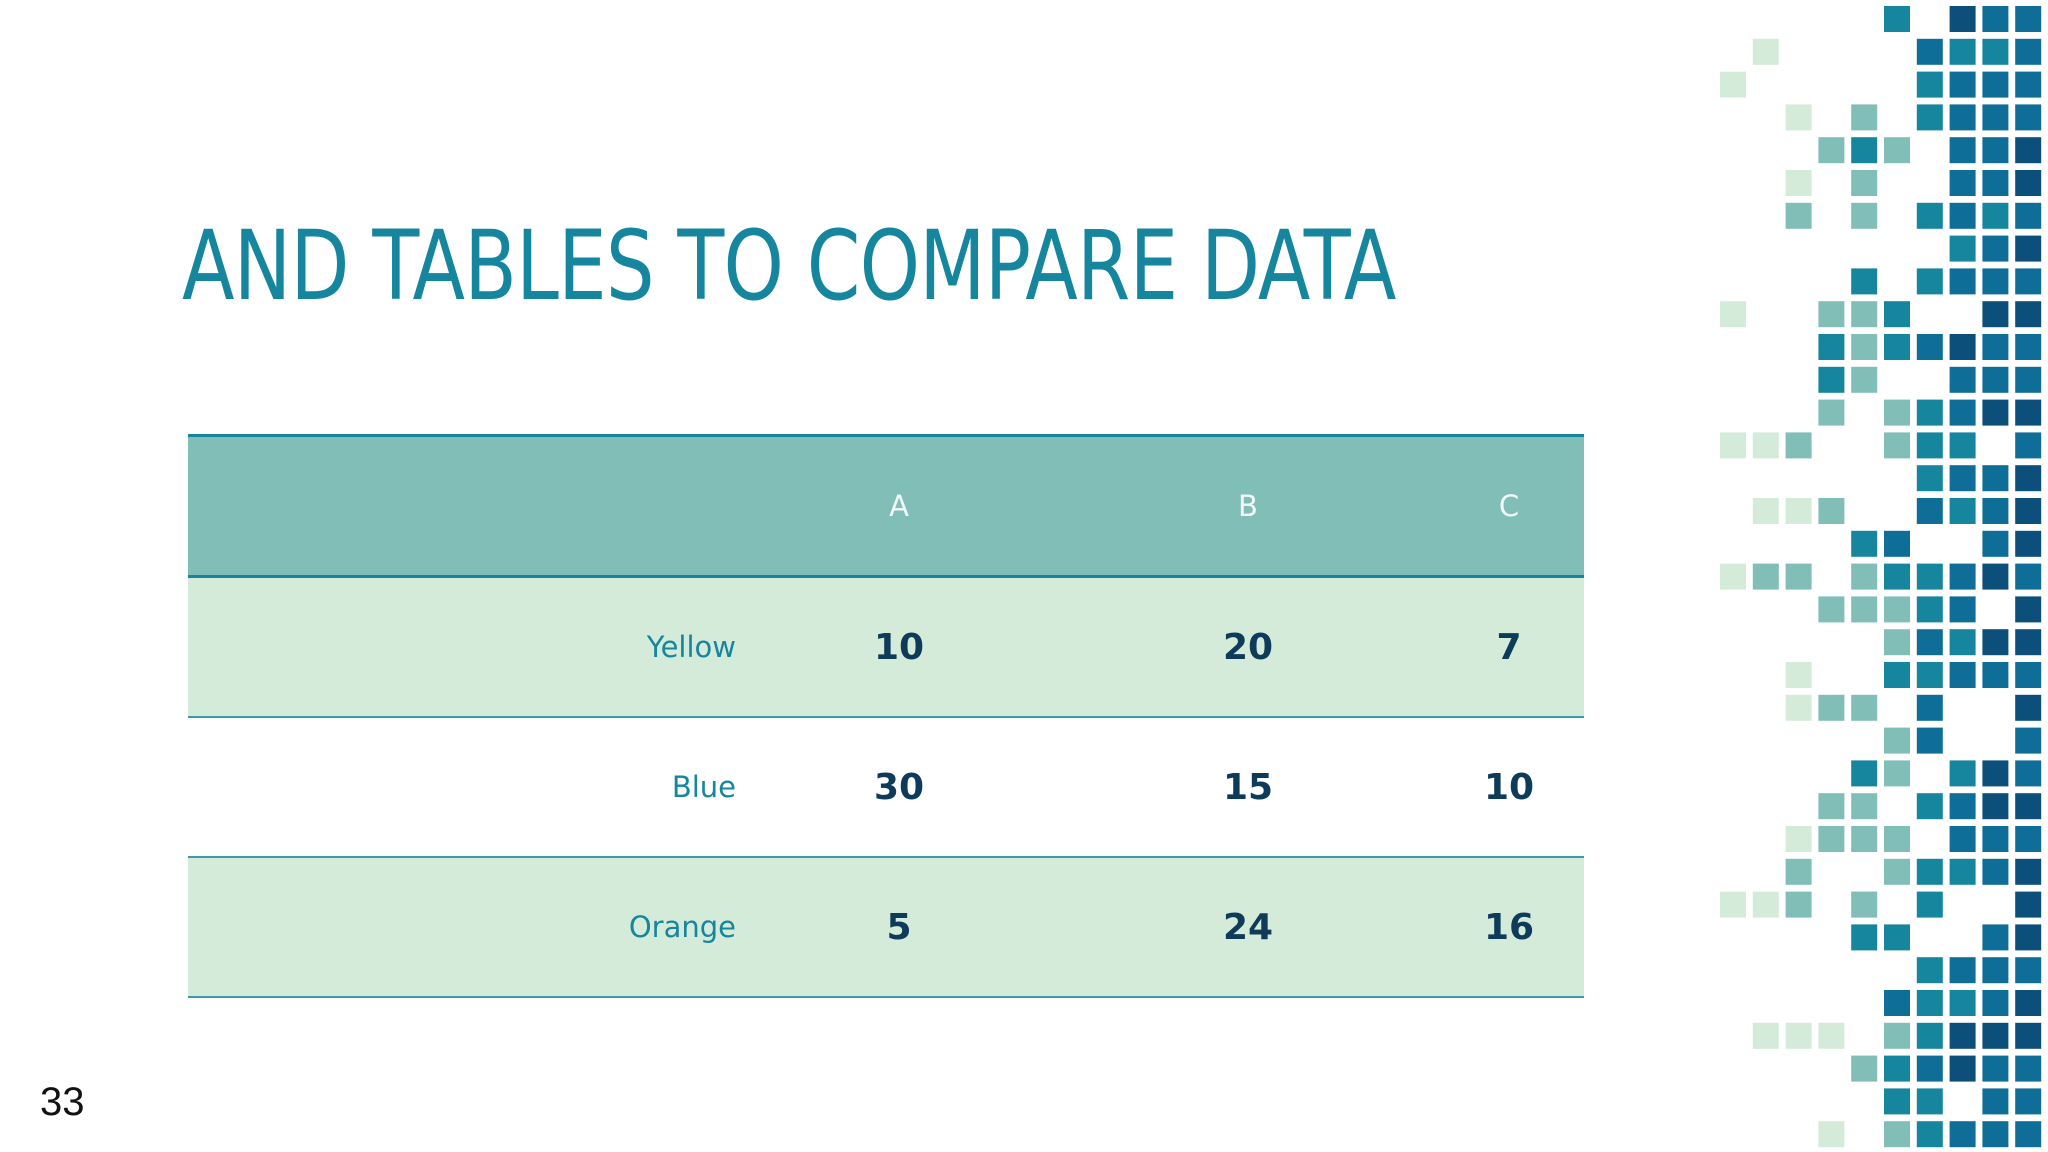  I want to click on table-cell: 30, so click(899, 787).